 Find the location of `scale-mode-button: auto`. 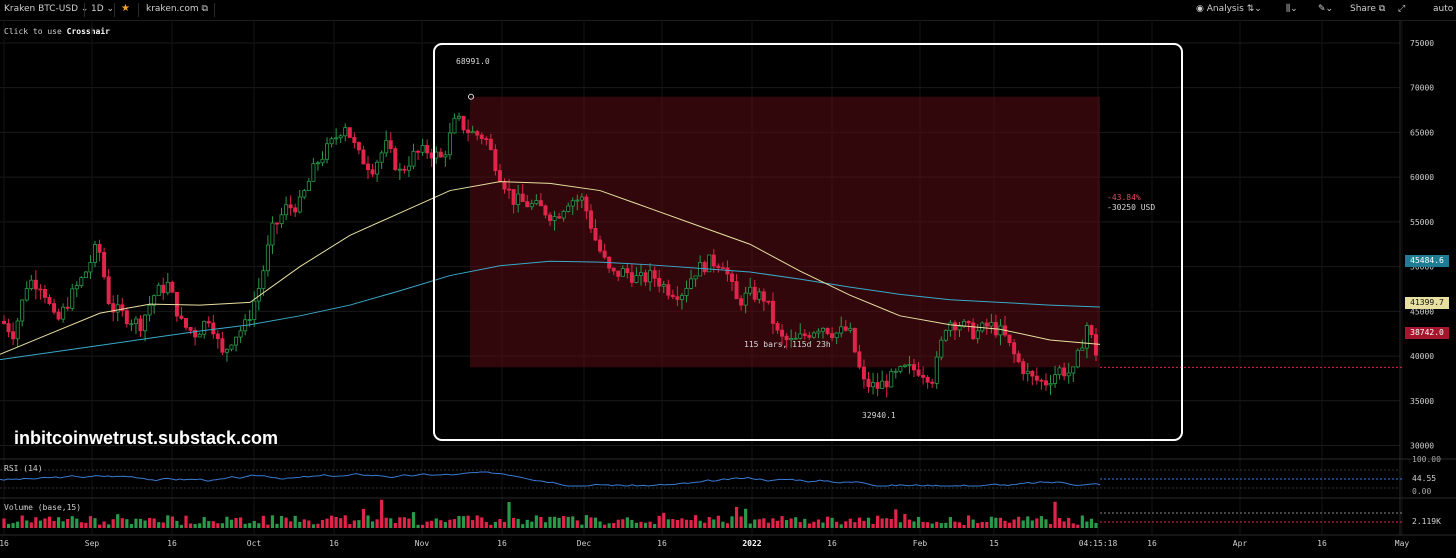

scale-mode-button: auto is located at coordinates (1443, 9).